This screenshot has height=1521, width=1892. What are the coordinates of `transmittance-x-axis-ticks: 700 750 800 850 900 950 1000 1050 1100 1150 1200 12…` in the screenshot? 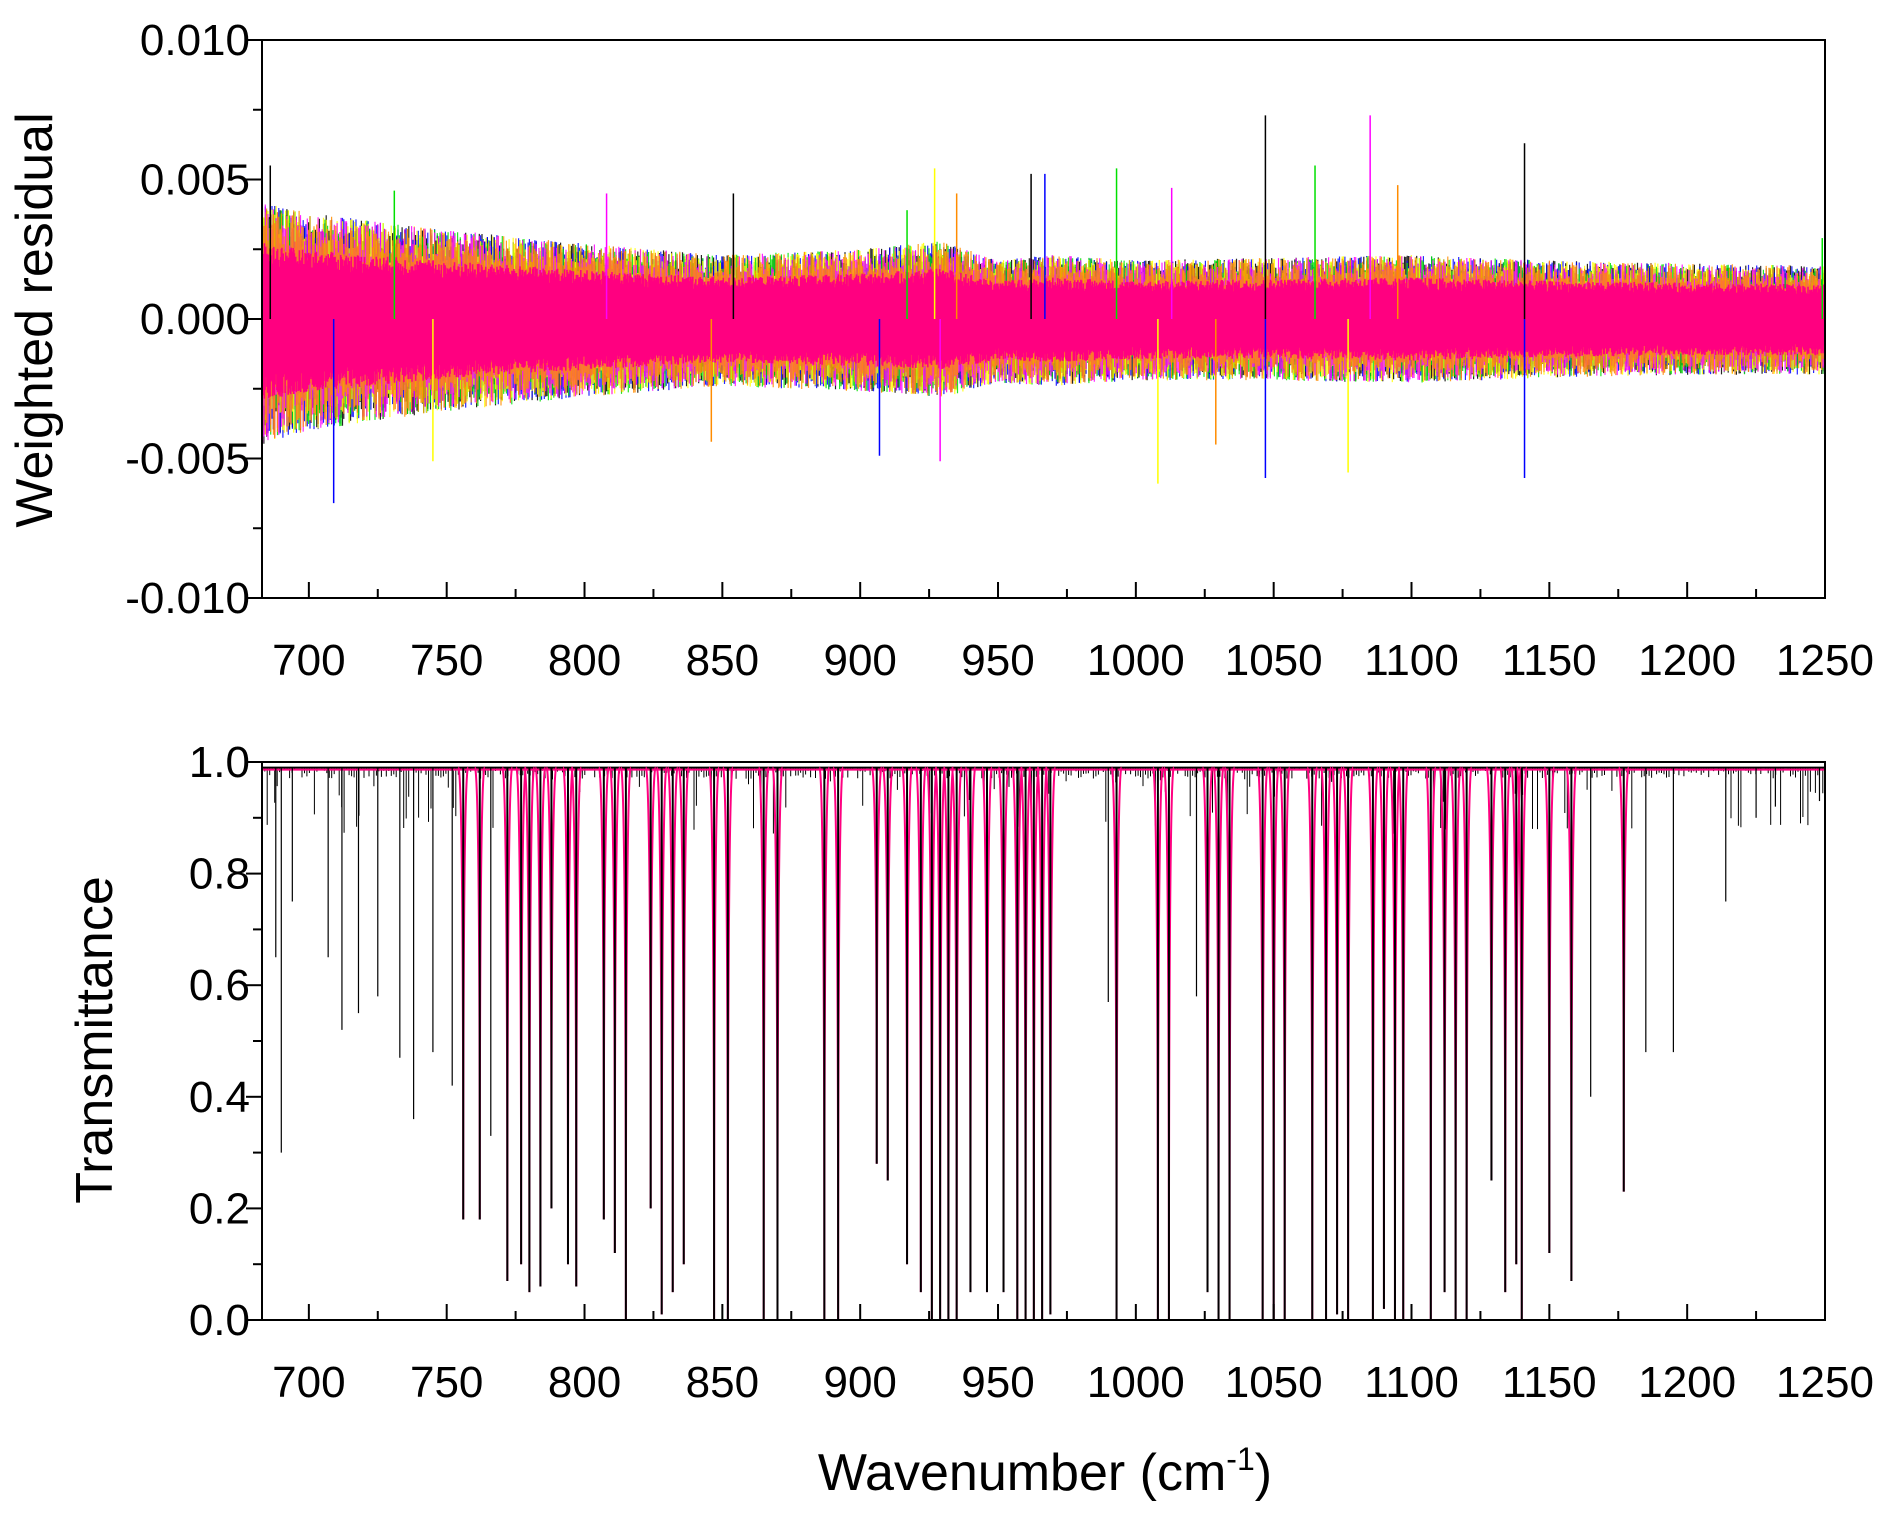 It's located at (1073, 1355).